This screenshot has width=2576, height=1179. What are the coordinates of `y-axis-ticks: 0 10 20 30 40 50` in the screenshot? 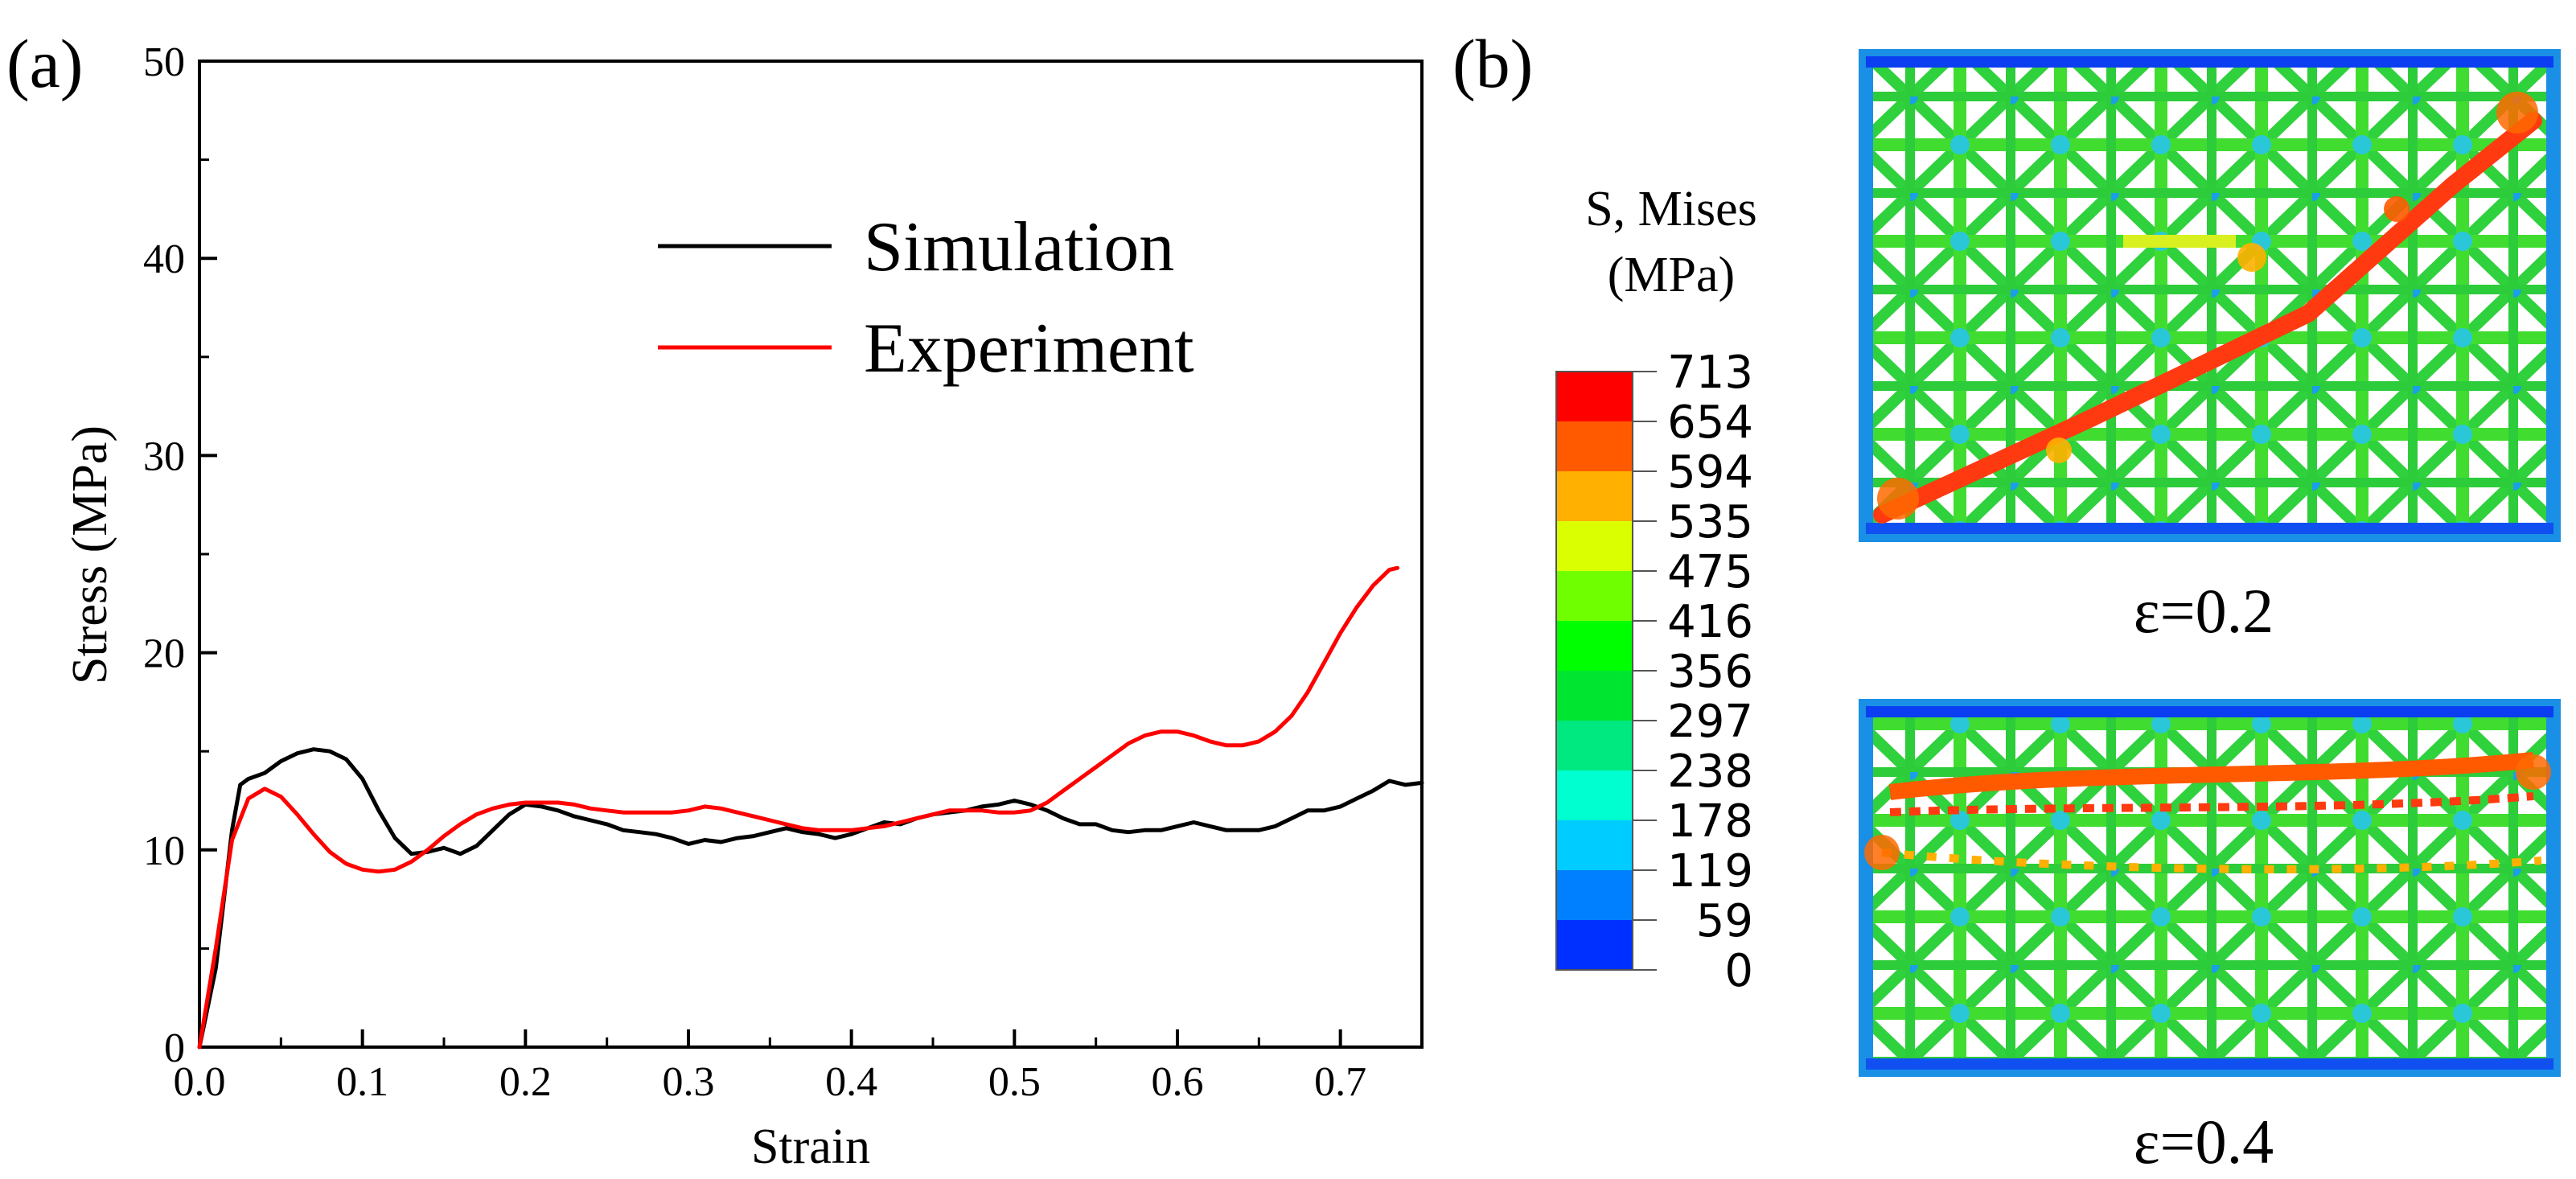 It's located at (180, 555).